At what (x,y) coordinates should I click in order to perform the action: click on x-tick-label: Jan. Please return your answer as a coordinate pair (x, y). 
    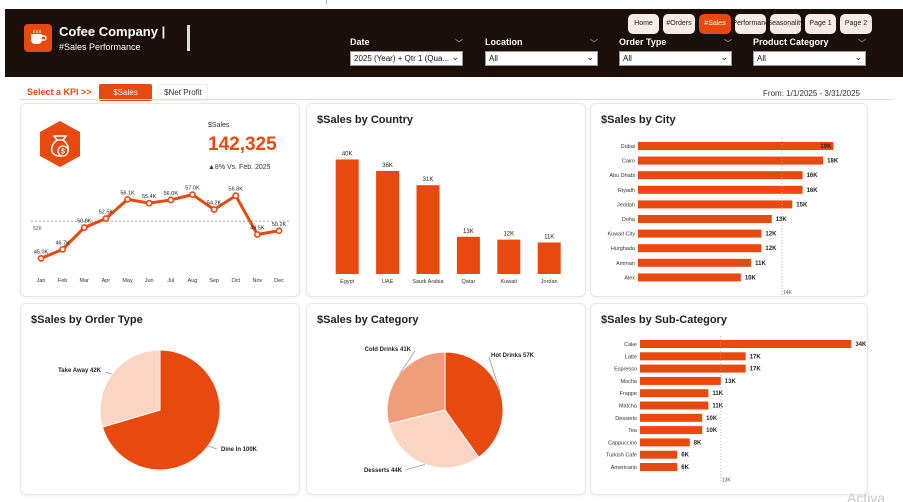
    Looking at the image, I should click on (41, 281).